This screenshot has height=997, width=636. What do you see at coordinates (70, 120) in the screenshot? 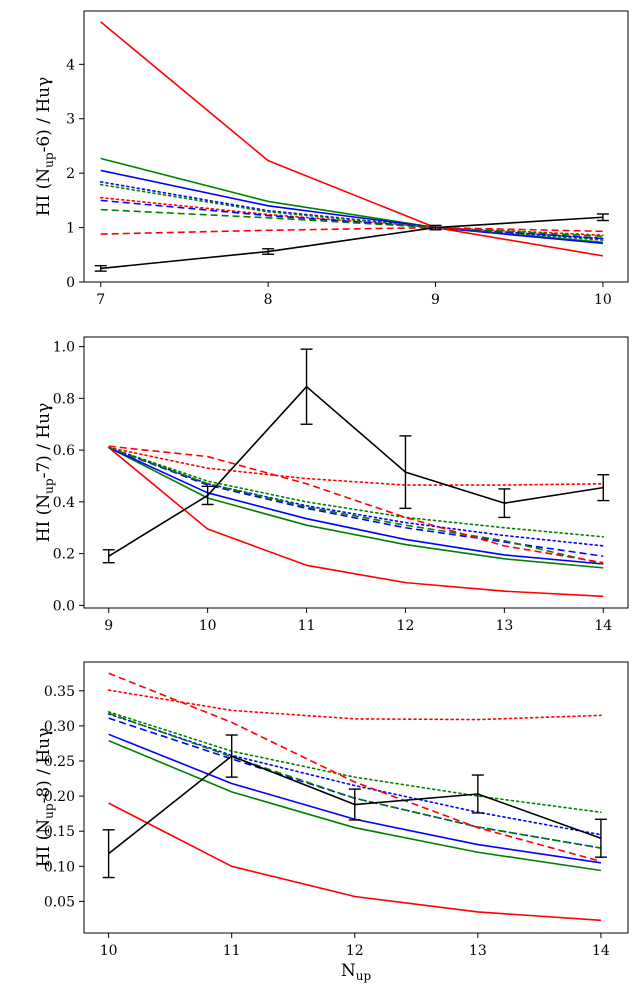
I see `y-tick-label: 3` at bounding box center [70, 120].